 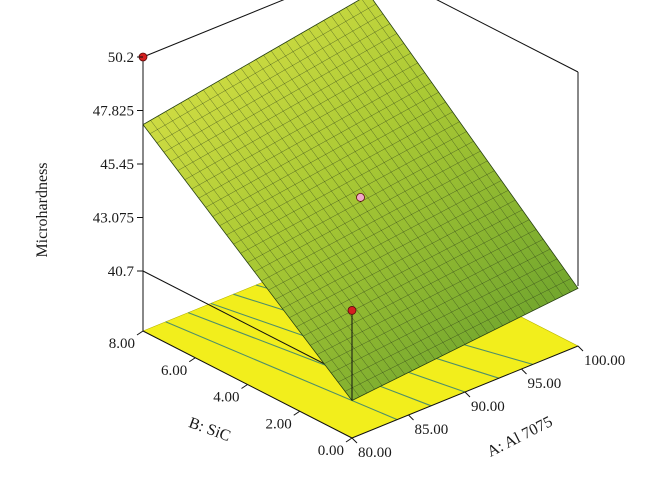 I want to click on x-axis-title: A: Al 7075, so click(x=519, y=436).